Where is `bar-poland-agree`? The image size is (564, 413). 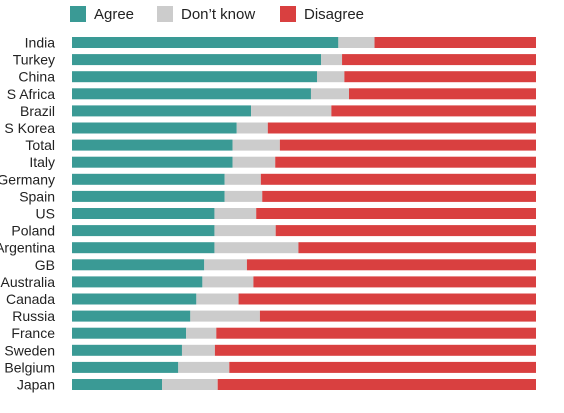 bar-poland-agree is located at coordinates (143, 231).